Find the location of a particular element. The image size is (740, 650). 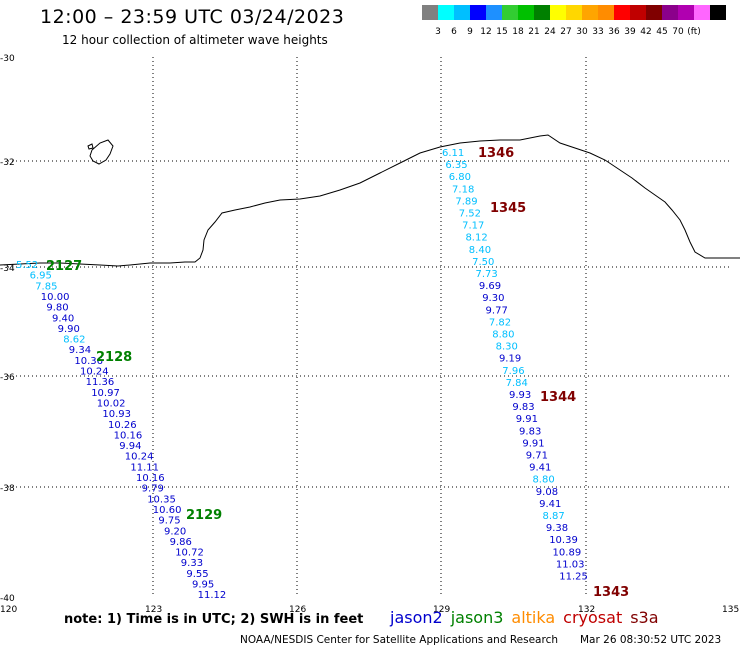

wave-height-point: 9.93 is located at coordinates (520, 395).